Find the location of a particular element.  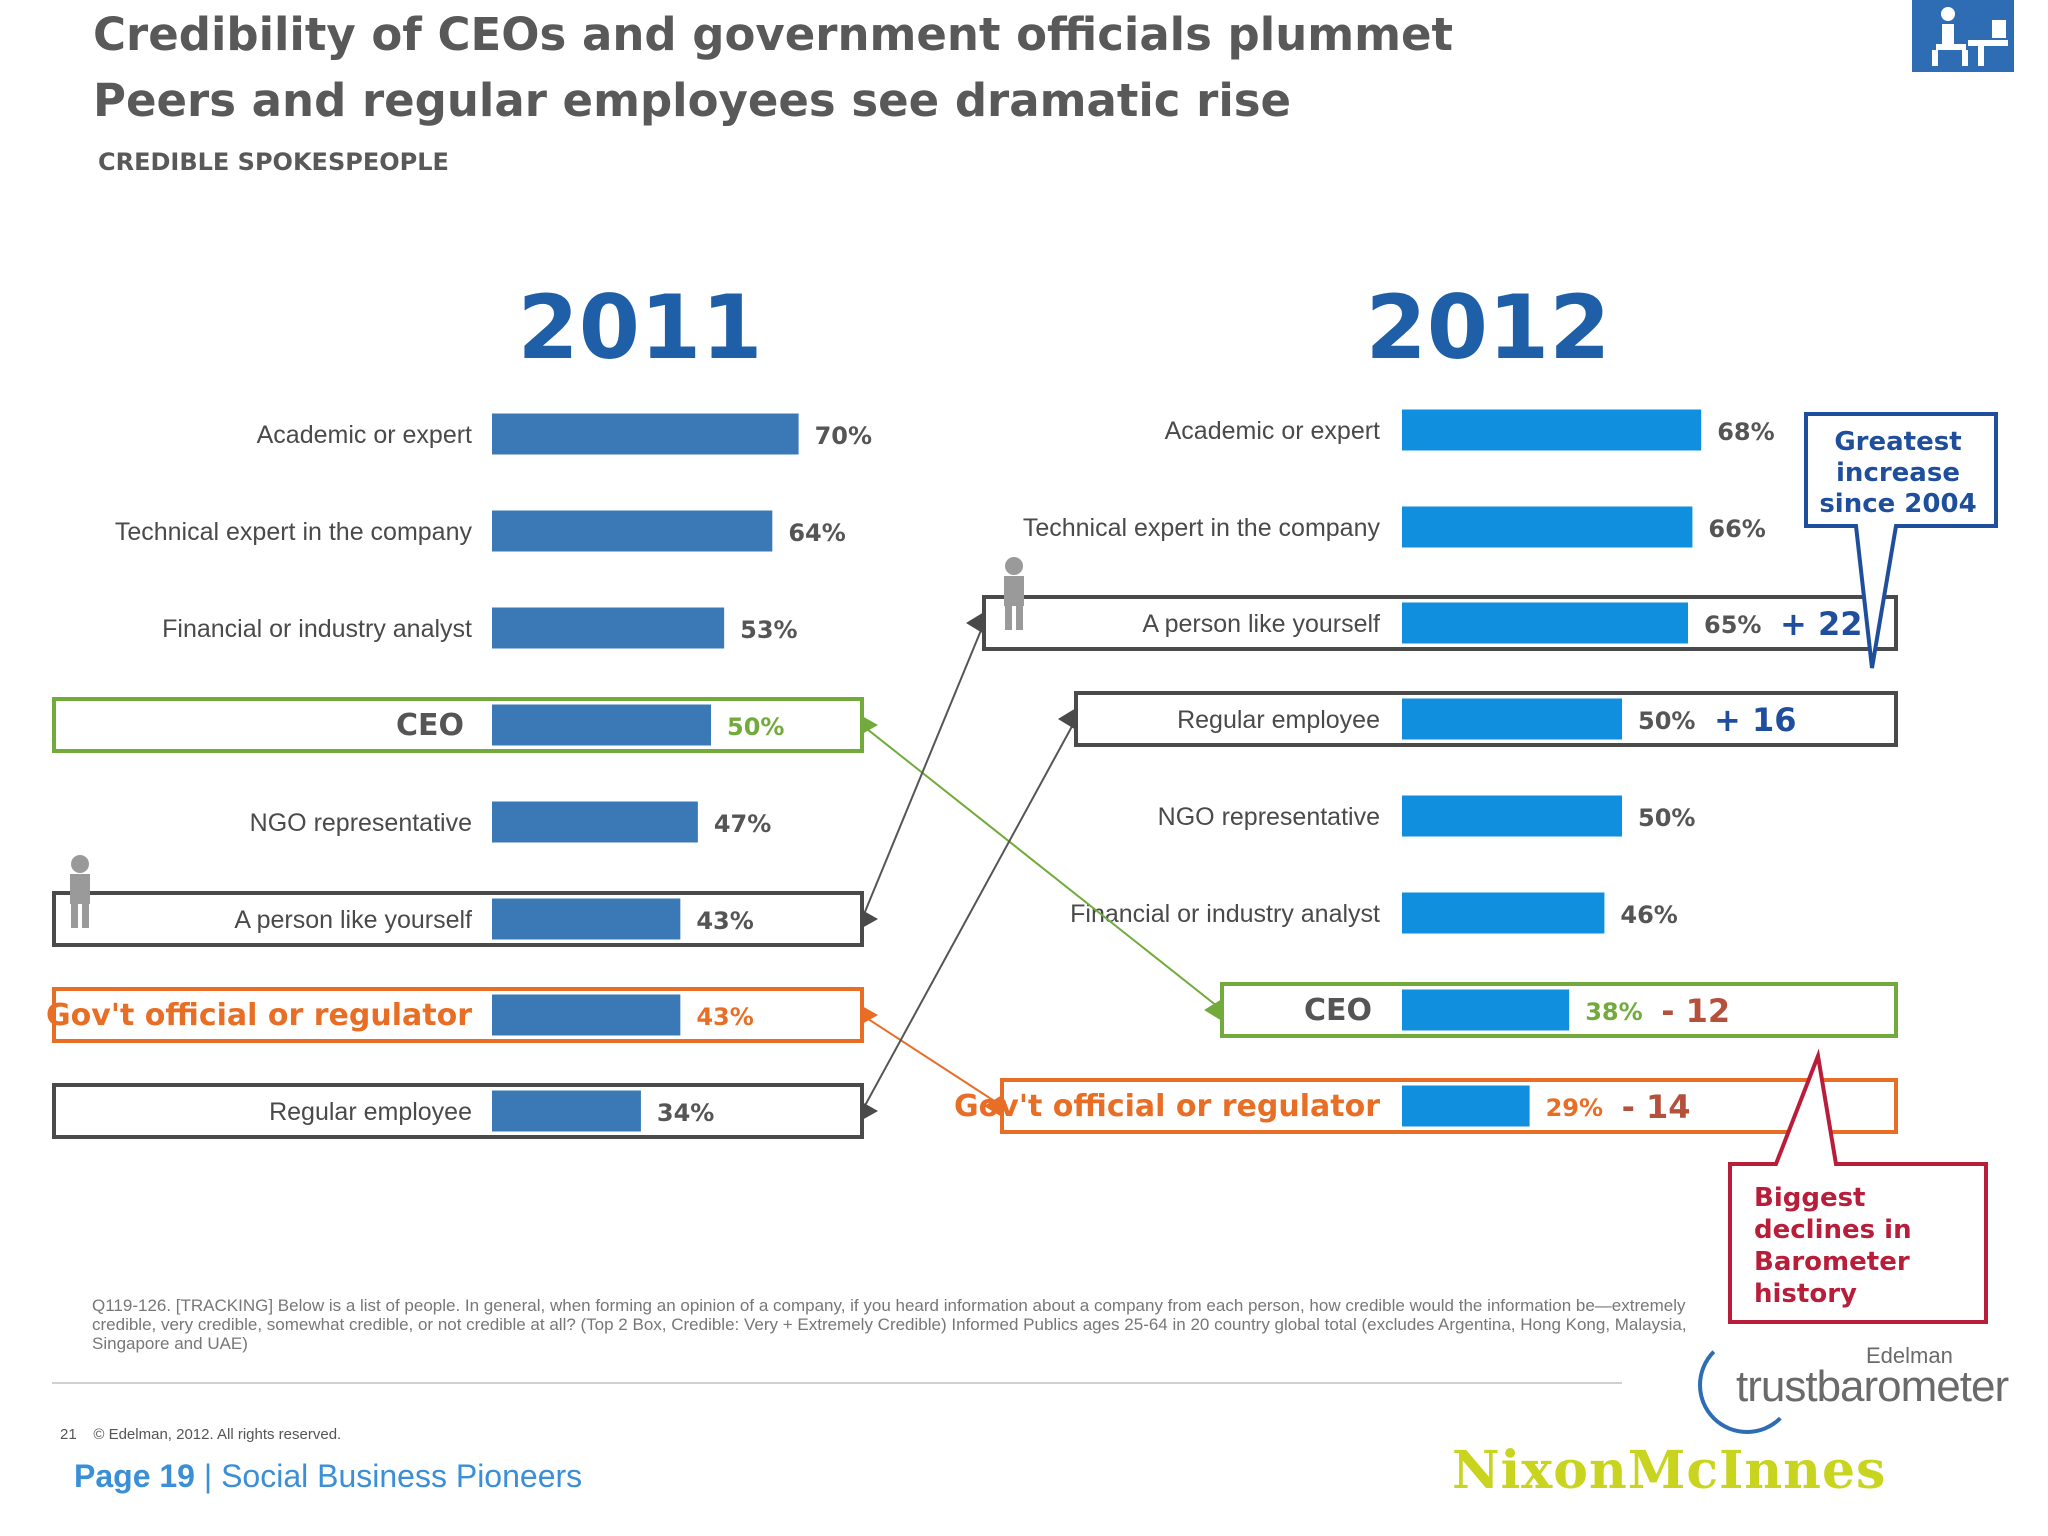

biggest-declines-text-0: Biggest is located at coordinates (1810, 1198).